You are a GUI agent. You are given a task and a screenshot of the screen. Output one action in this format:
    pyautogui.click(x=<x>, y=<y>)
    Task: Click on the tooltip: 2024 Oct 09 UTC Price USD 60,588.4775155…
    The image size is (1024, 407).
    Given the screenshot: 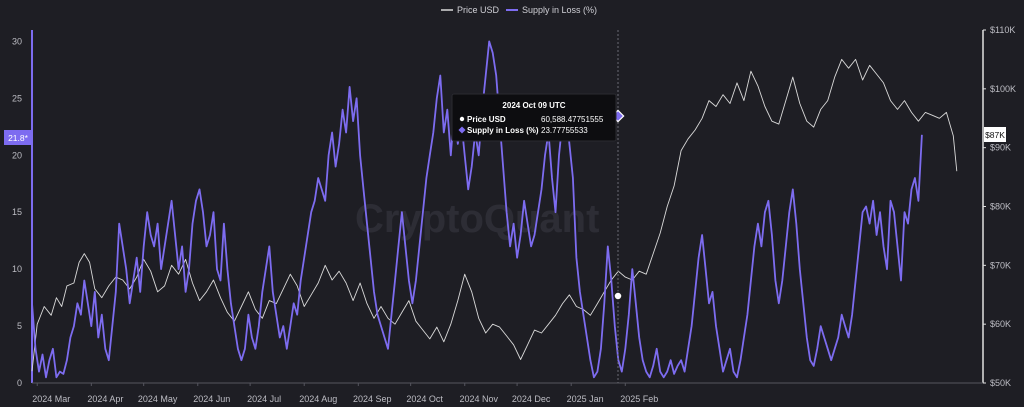 What is the action you would take?
    pyautogui.click(x=534, y=117)
    